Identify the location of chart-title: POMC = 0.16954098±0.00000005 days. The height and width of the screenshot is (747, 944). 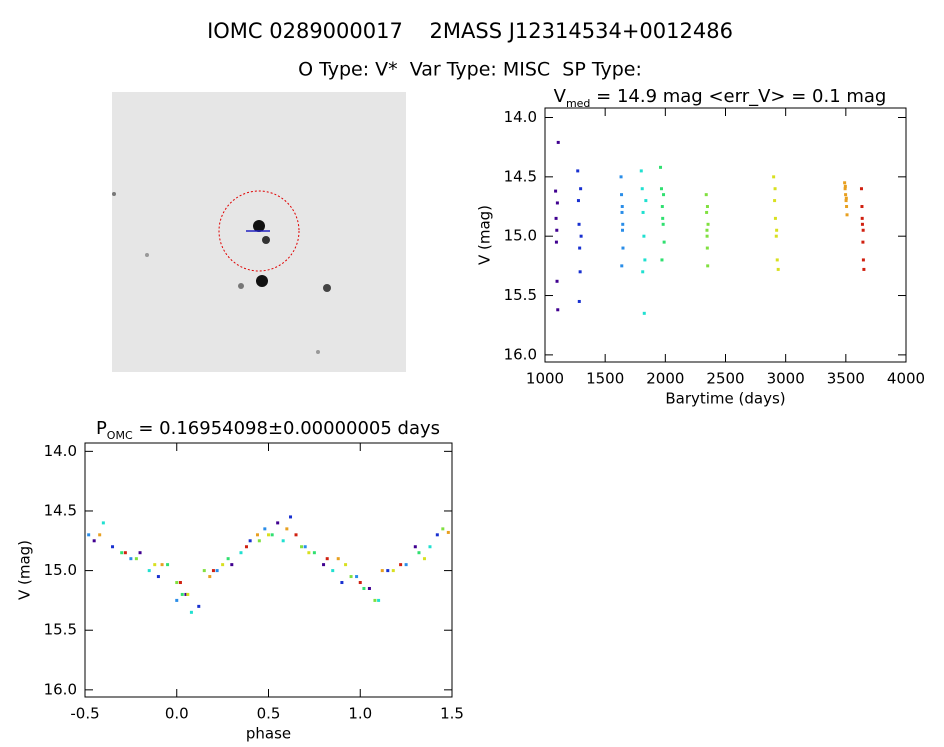
(268, 430).